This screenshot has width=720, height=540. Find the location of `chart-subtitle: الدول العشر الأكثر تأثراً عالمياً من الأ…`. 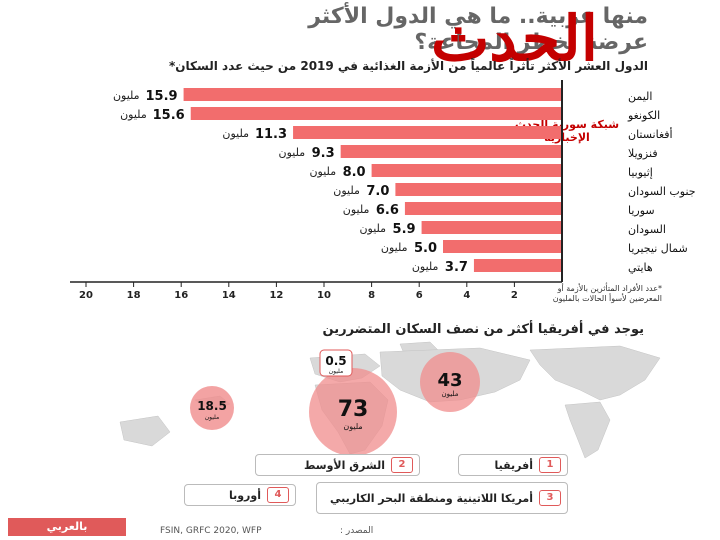

chart-subtitle: الدول العشر الأكثر تأثراً عالمياً من الأ… is located at coordinates (408, 66).